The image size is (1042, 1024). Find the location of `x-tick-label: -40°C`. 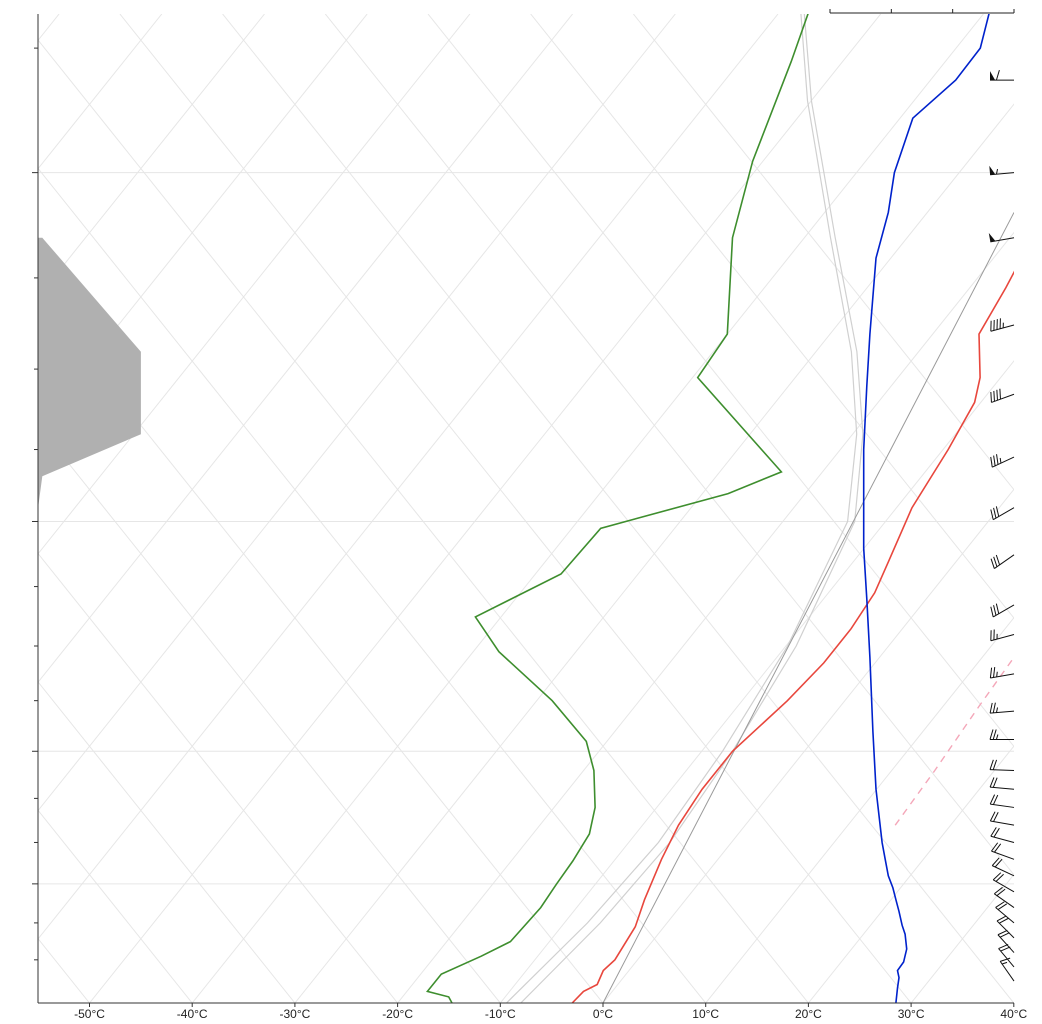

x-tick-label: -40°C is located at coordinates (192, 1014).